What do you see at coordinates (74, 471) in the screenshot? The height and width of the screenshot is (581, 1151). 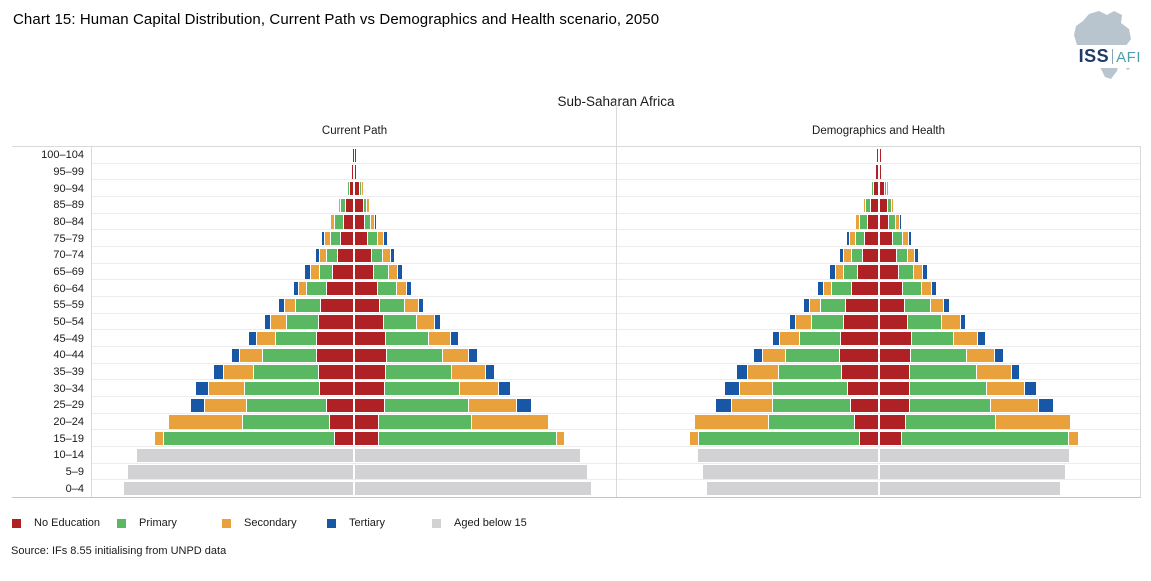 I see `age-axis-label: 5–9` at bounding box center [74, 471].